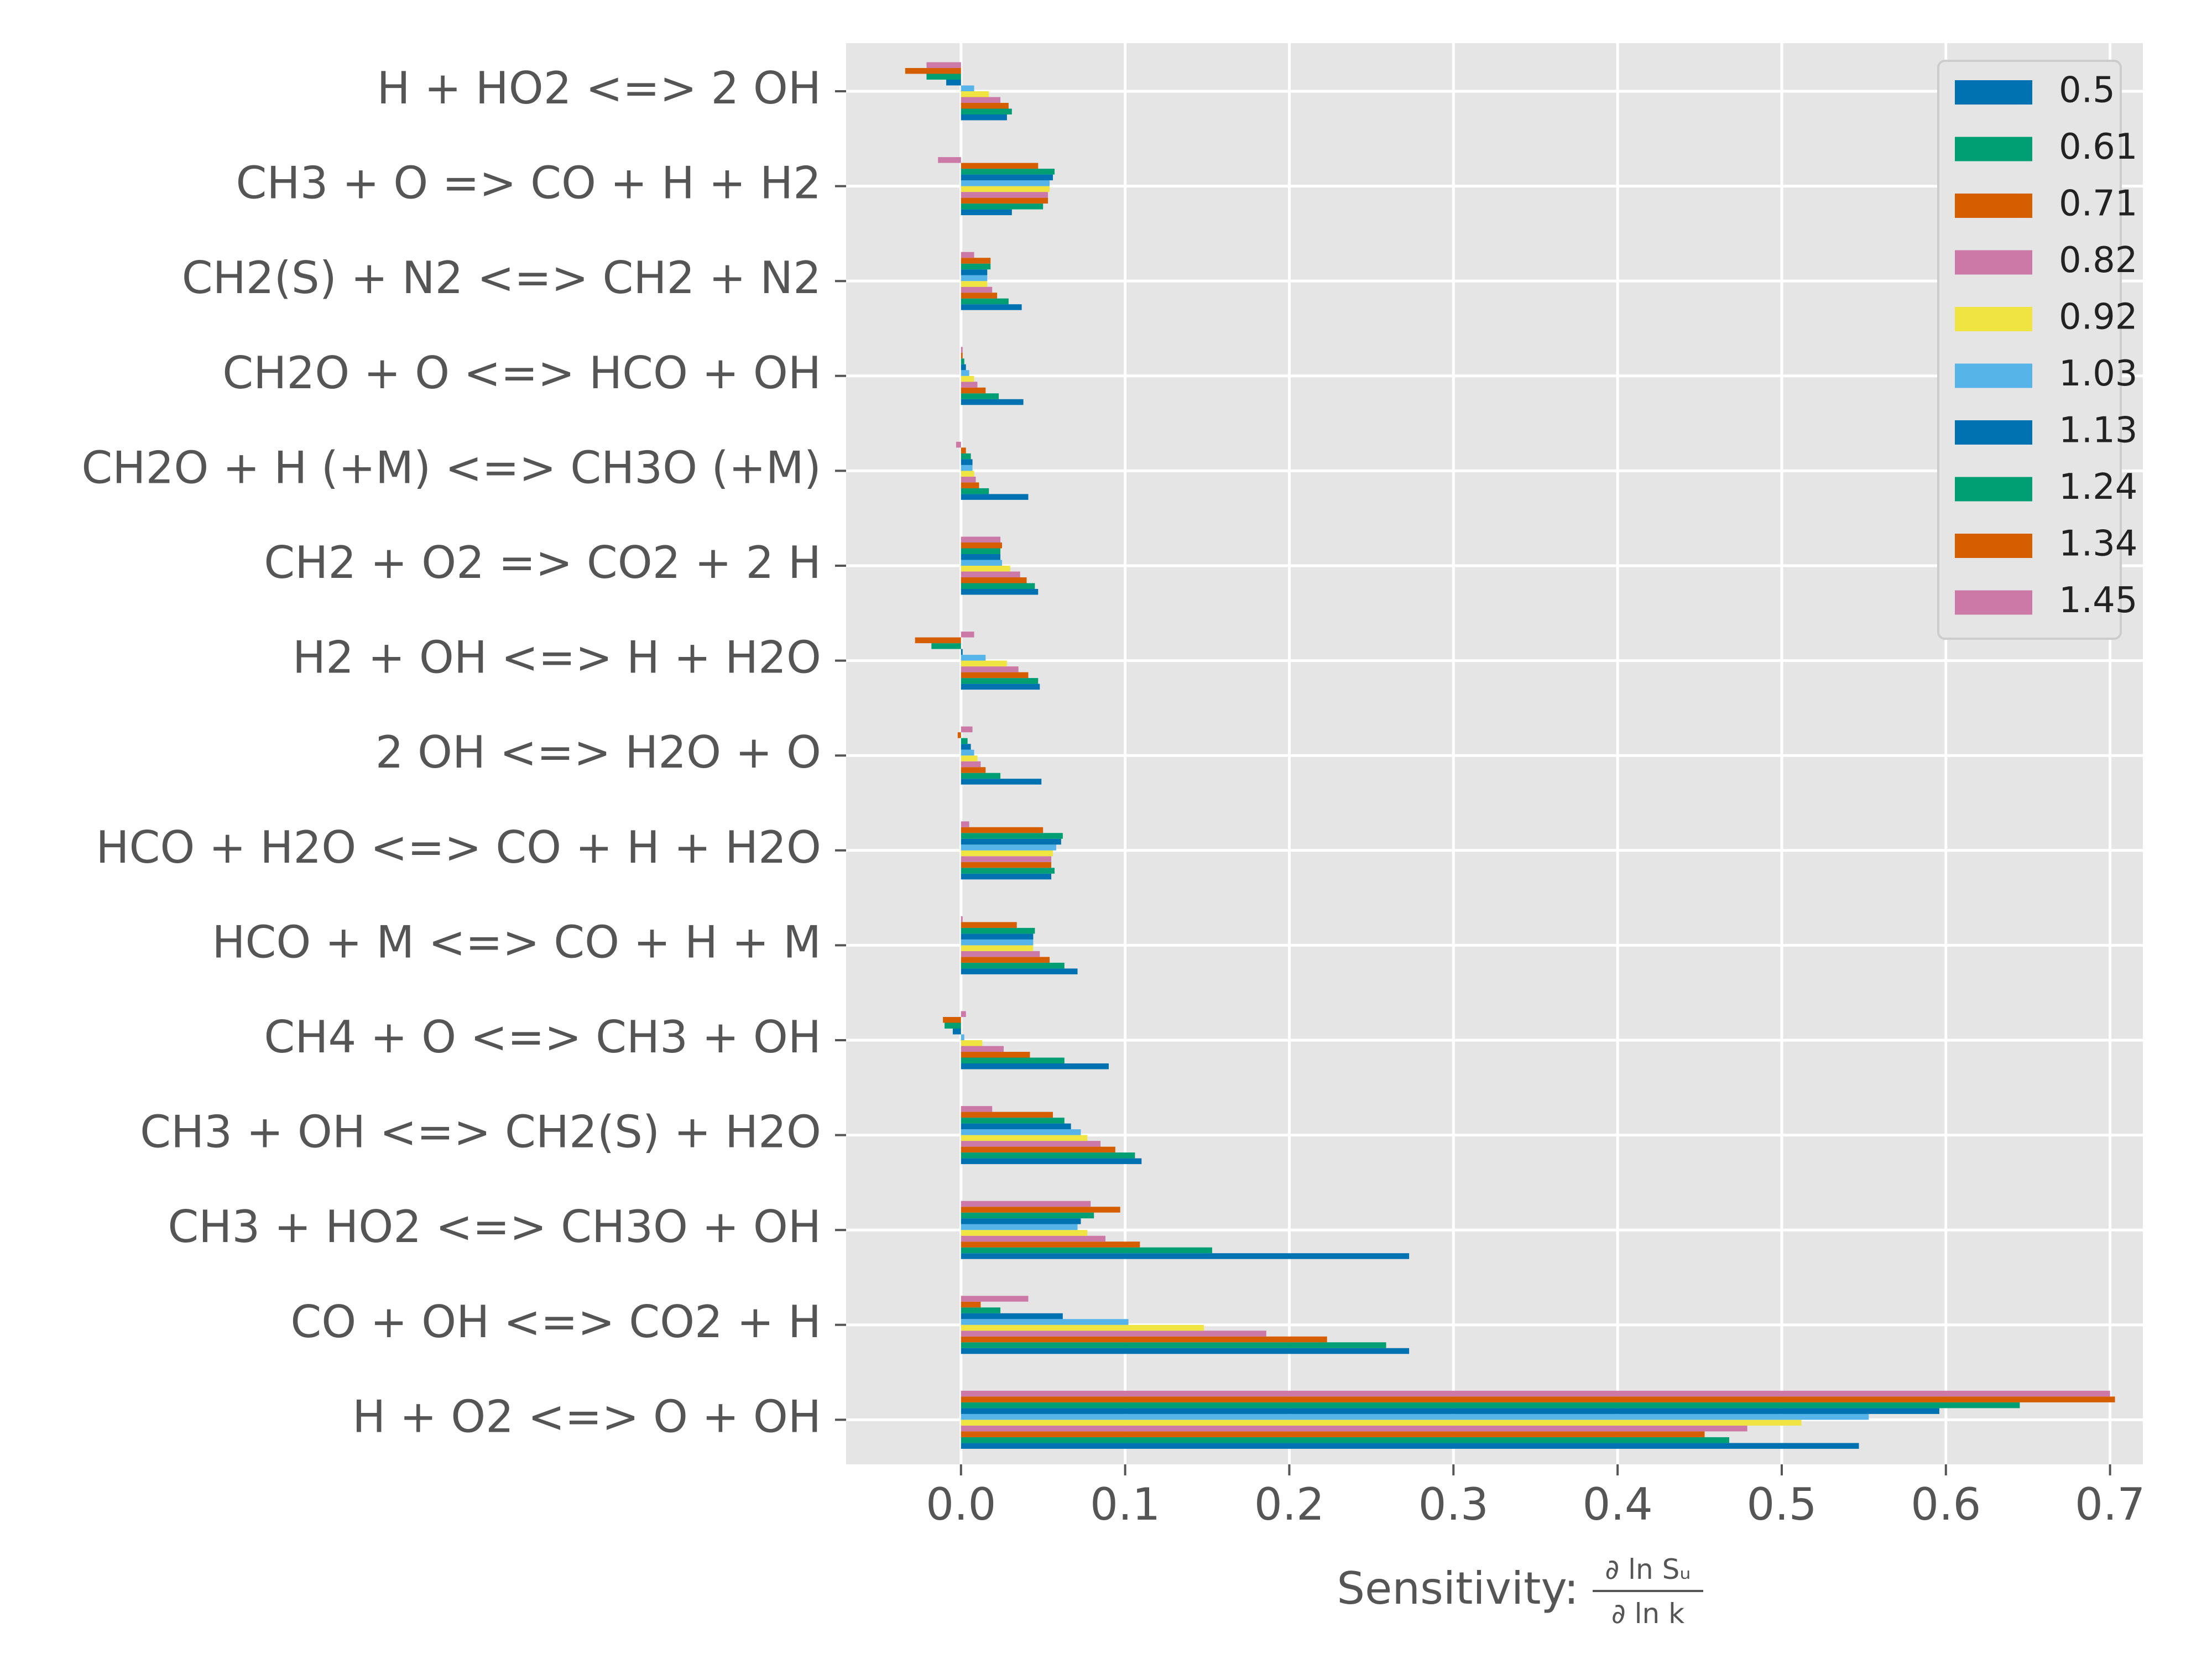 The image size is (2212, 1659). I want to click on y-tick-label-0: H + HO2 <=> 2 OH, so click(599, 88).